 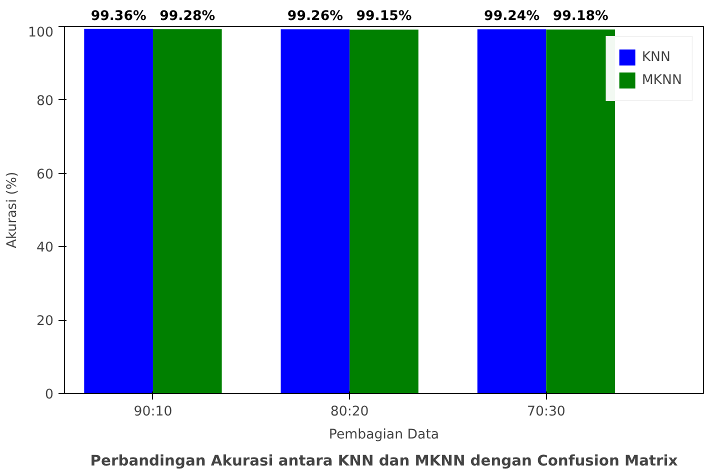 I want to click on y-tick-label: 20, so click(x=45, y=322).